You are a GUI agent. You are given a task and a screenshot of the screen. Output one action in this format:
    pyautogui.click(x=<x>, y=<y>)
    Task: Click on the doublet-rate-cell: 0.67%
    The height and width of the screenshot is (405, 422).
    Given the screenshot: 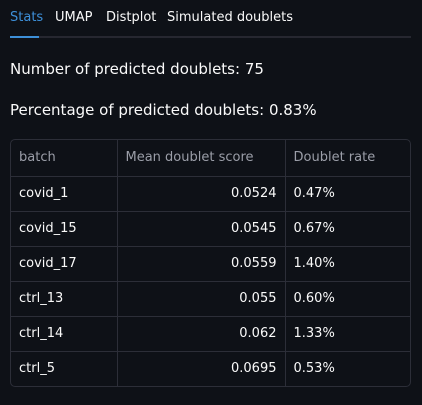 What is the action you would take?
    pyautogui.click(x=347, y=229)
    